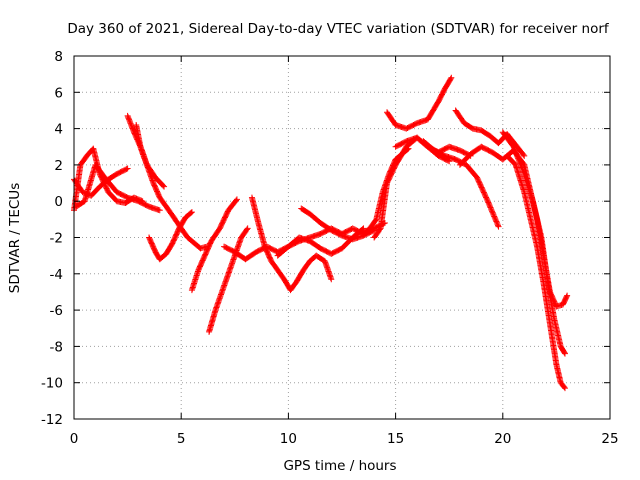 Image resolution: width=640 pixels, height=480 pixels. Describe the element at coordinates (58, 57) in the screenshot. I see `y-tick-label: 8` at that location.